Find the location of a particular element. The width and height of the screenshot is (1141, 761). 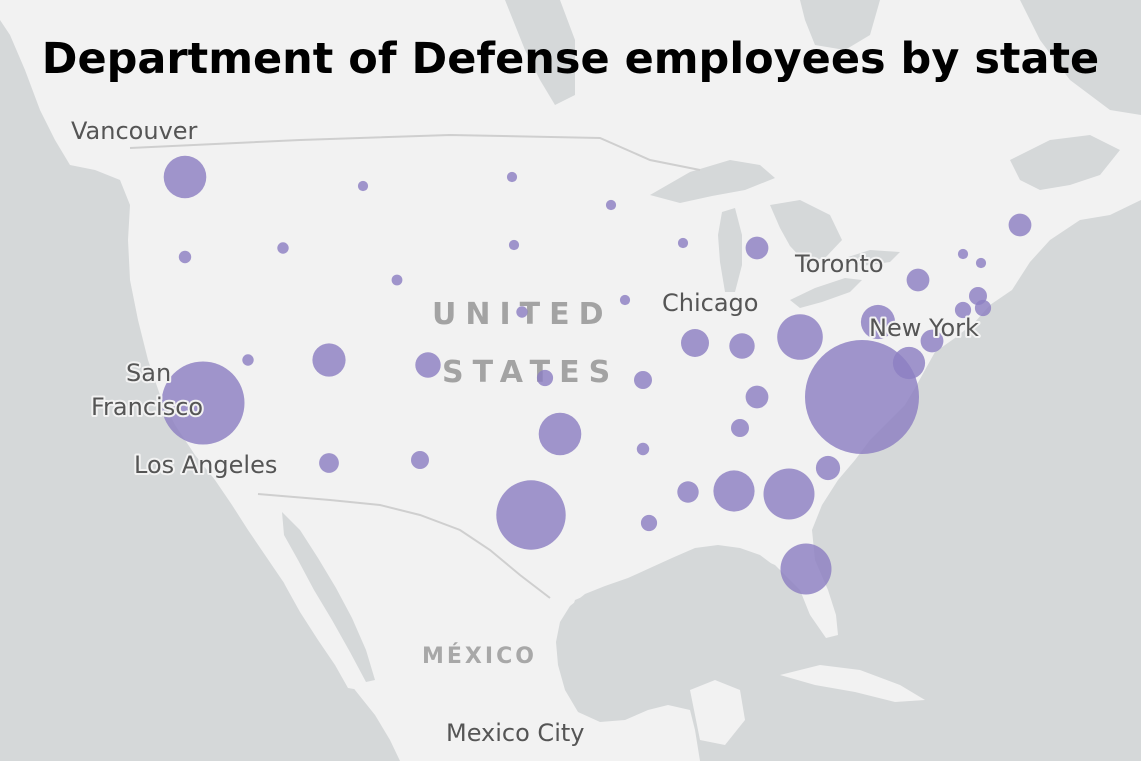

hudson-bay is located at coordinates (840, 25).